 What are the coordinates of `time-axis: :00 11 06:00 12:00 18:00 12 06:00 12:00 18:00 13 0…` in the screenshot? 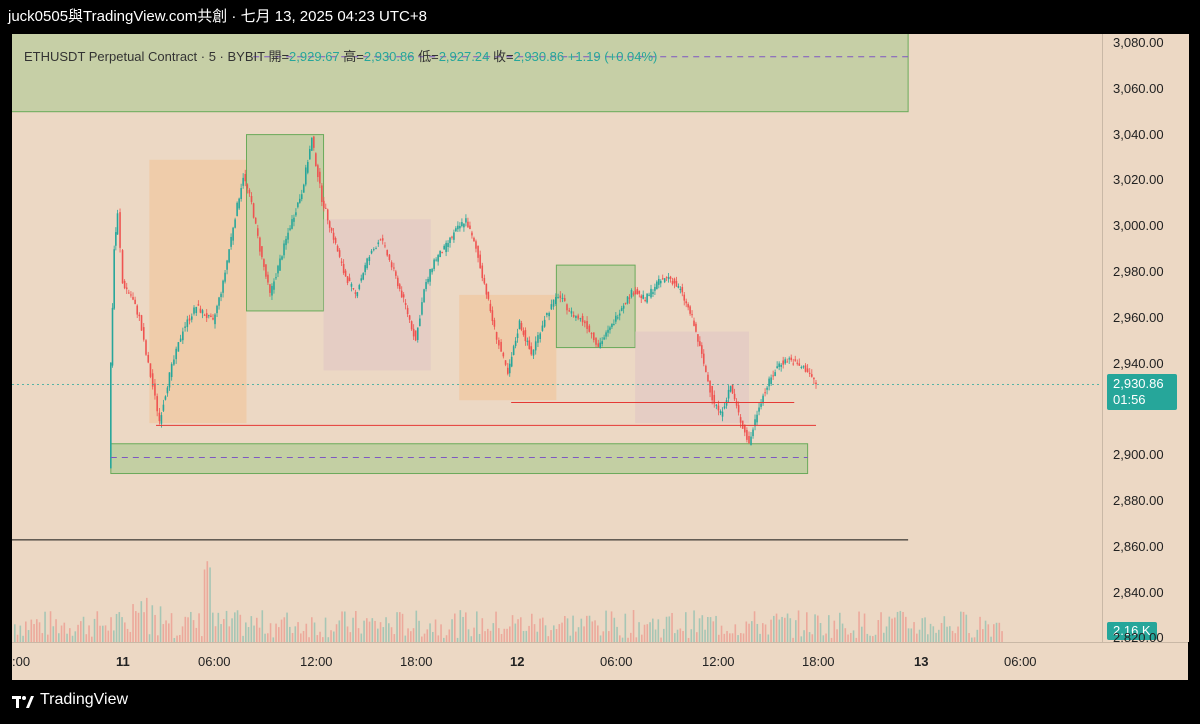 It's located at (600, 661).